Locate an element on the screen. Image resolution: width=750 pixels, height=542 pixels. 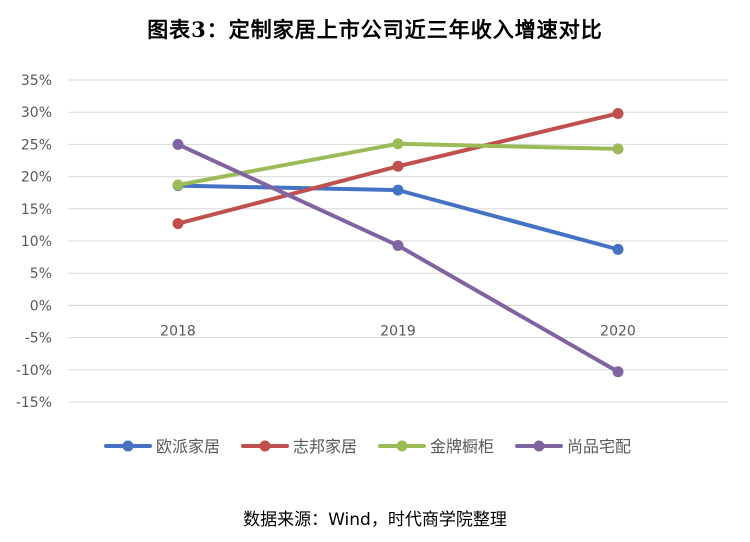
x-tick-label: 2019 is located at coordinates (398, 331).